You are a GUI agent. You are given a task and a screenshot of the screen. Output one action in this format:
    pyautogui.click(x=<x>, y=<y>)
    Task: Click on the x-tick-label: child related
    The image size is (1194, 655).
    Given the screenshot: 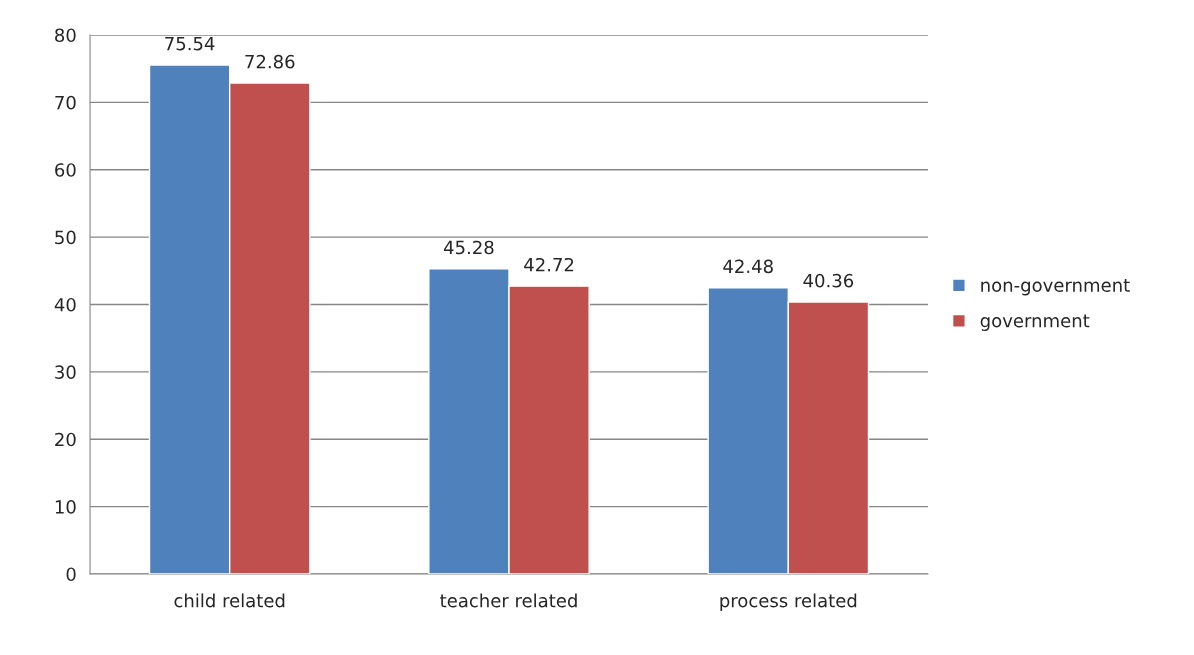 What is the action you would take?
    pyautogui.click(x=229, y=600)
    